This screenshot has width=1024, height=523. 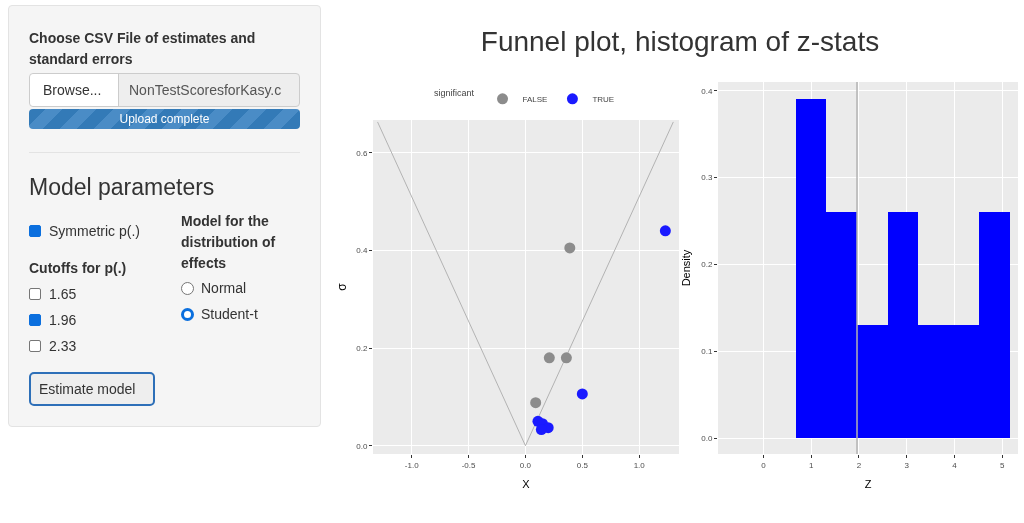 I want to click on text: 1.65, so click(x=63, y=294).